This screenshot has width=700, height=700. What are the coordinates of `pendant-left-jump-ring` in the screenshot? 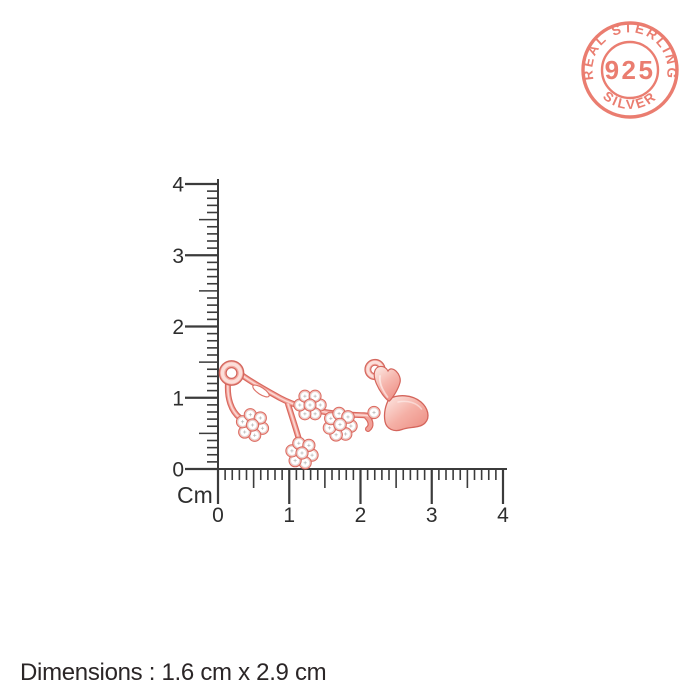 It's located at (231, 373).